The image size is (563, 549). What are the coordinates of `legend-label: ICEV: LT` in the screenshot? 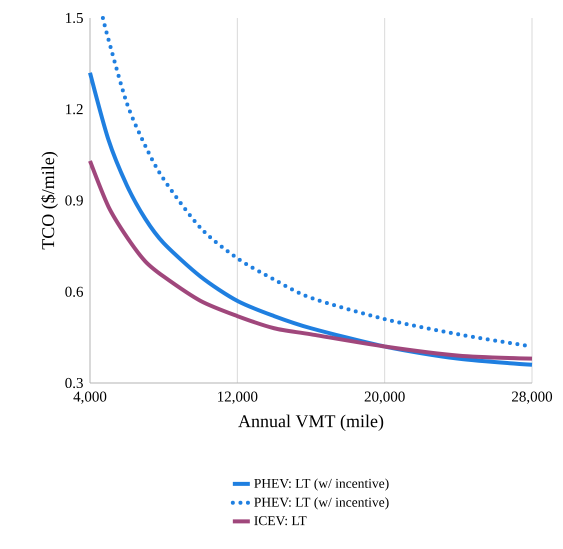 It's located at (280, 521).